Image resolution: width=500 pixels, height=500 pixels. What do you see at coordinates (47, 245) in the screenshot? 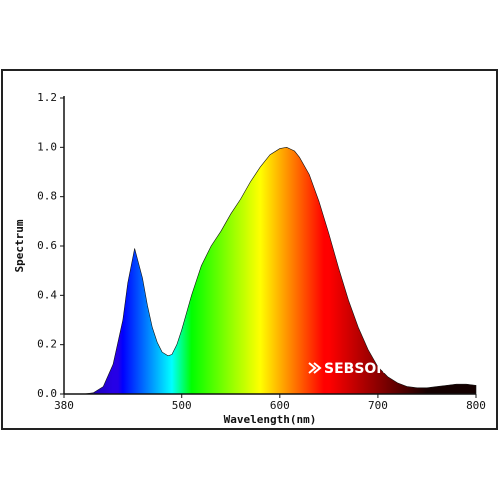
I see `y-tick-label: 0.6` at bounding box center [47, 245].